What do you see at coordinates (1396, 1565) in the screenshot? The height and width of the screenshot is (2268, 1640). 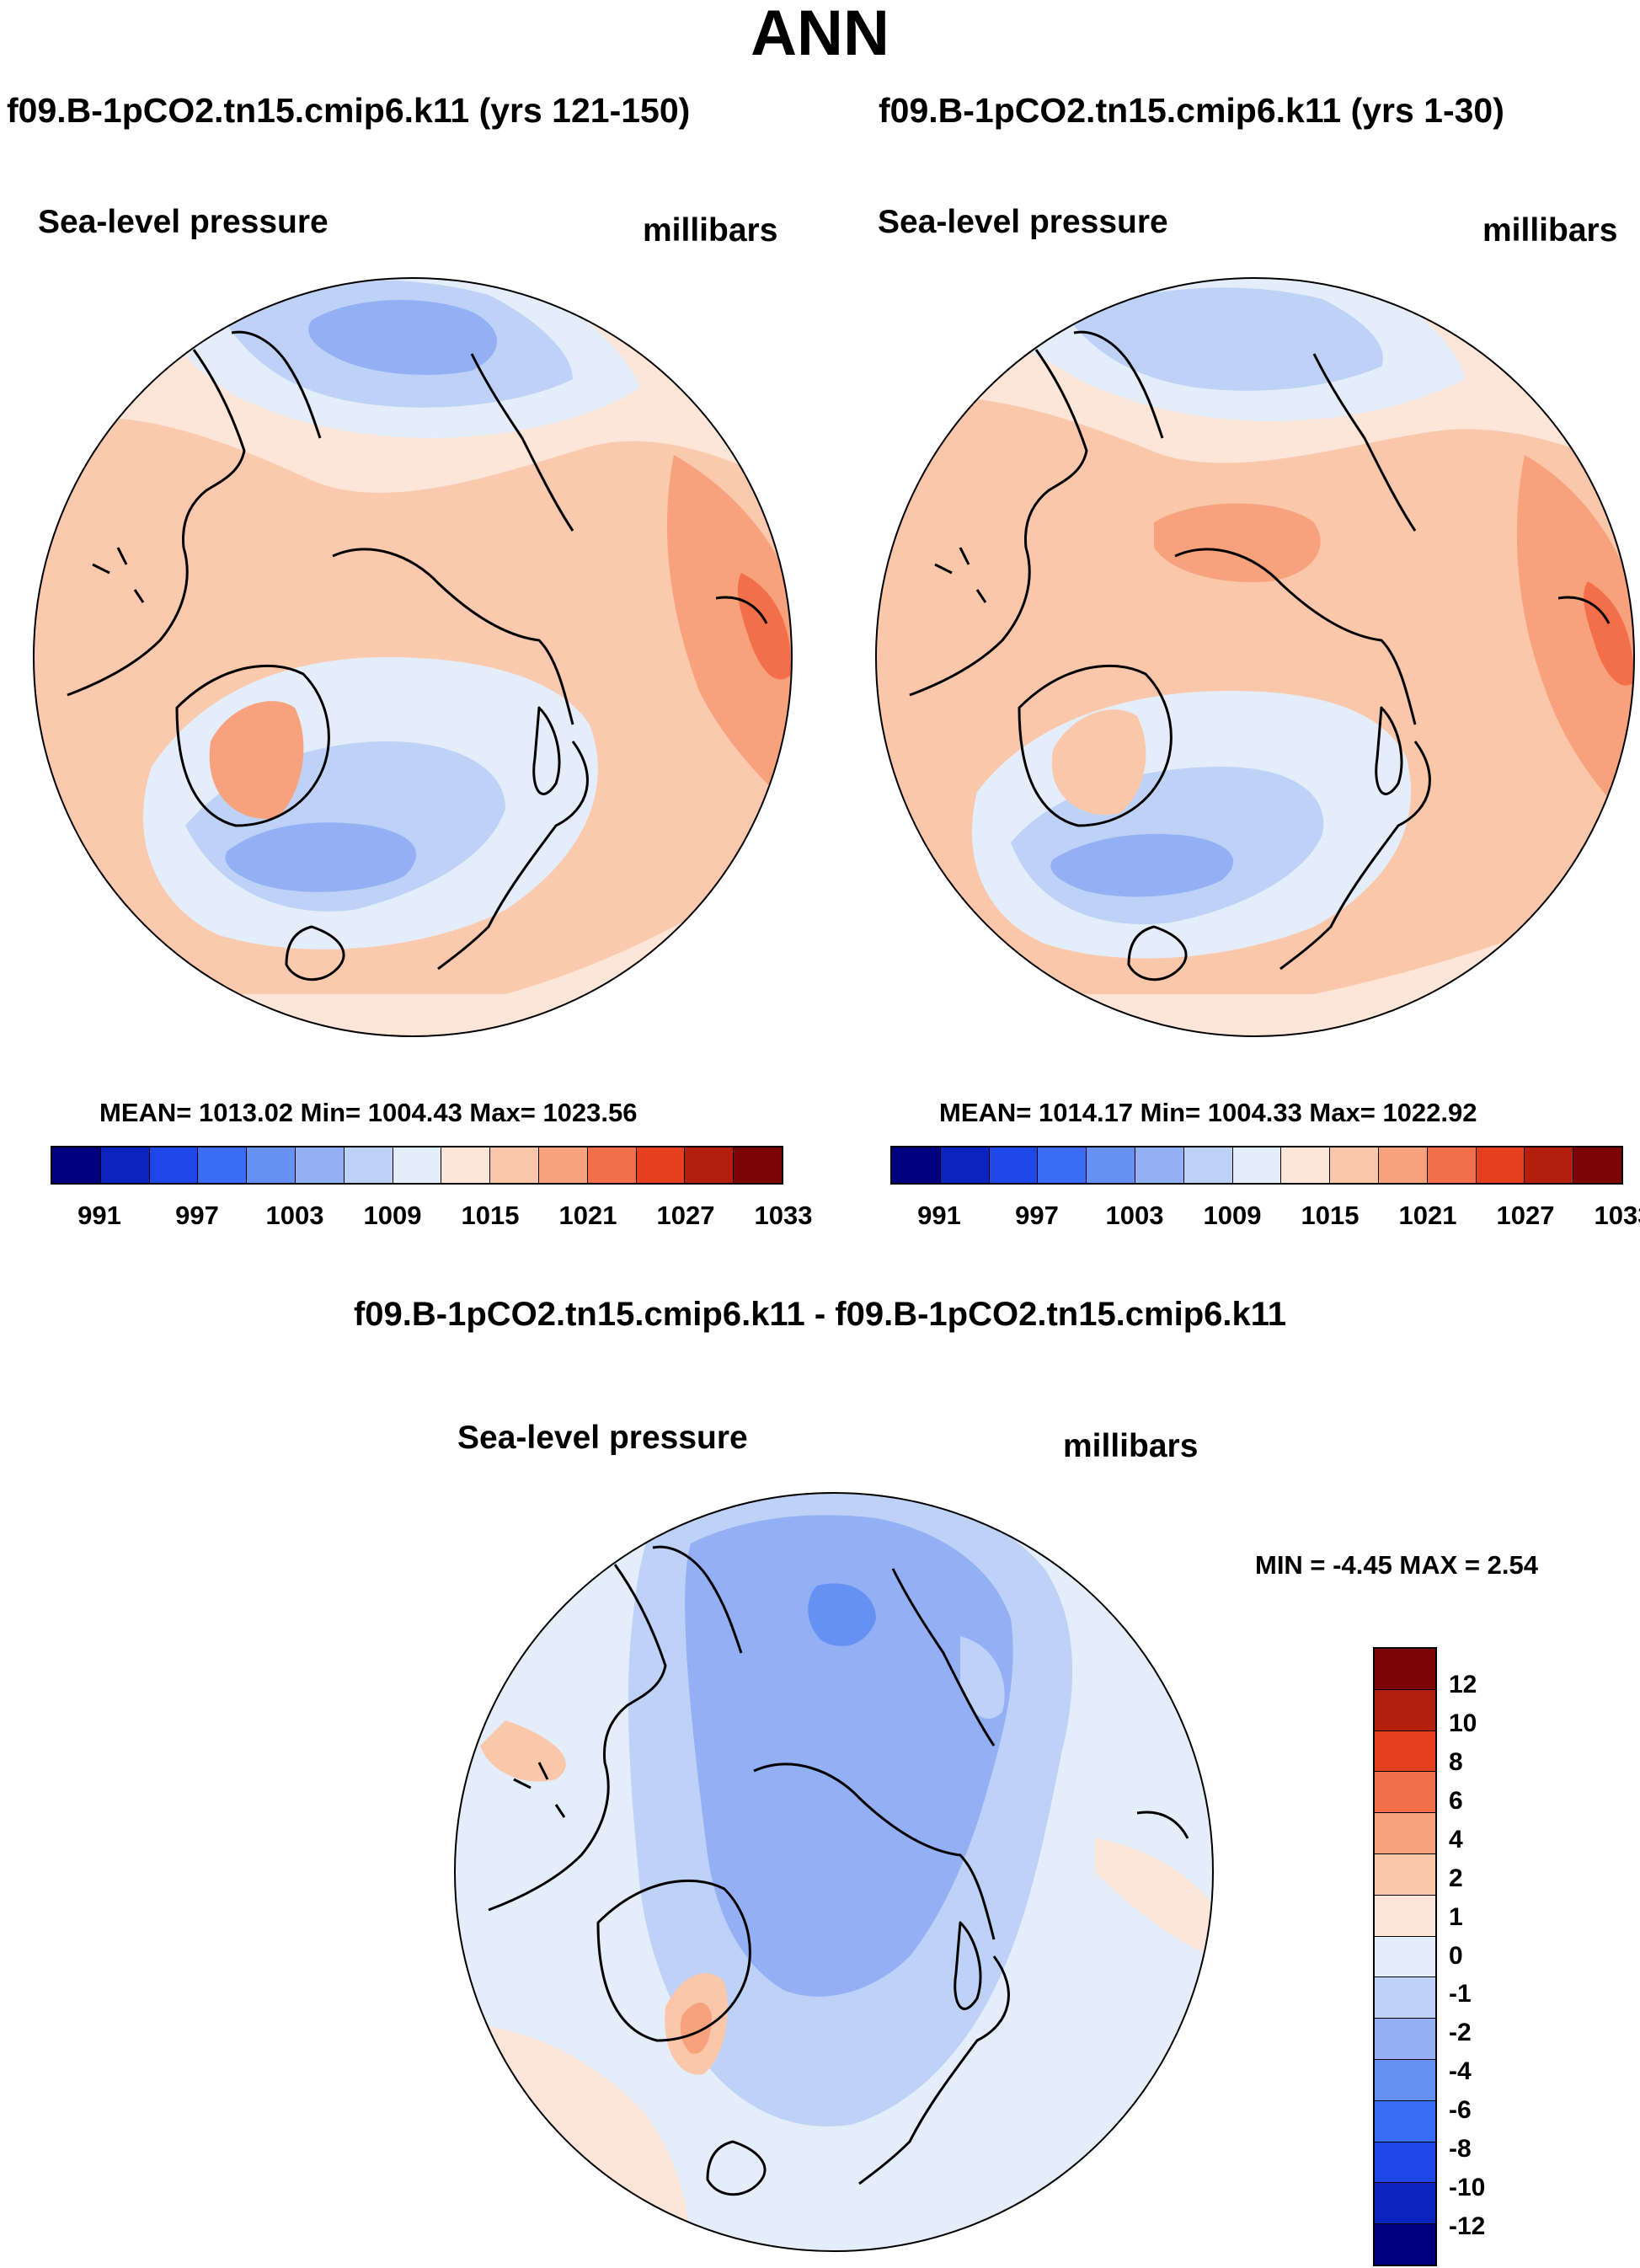 I see `diff-stats-label: MIN = -4.45 MAX = 2.54` at bounding box center [1396, 1565].